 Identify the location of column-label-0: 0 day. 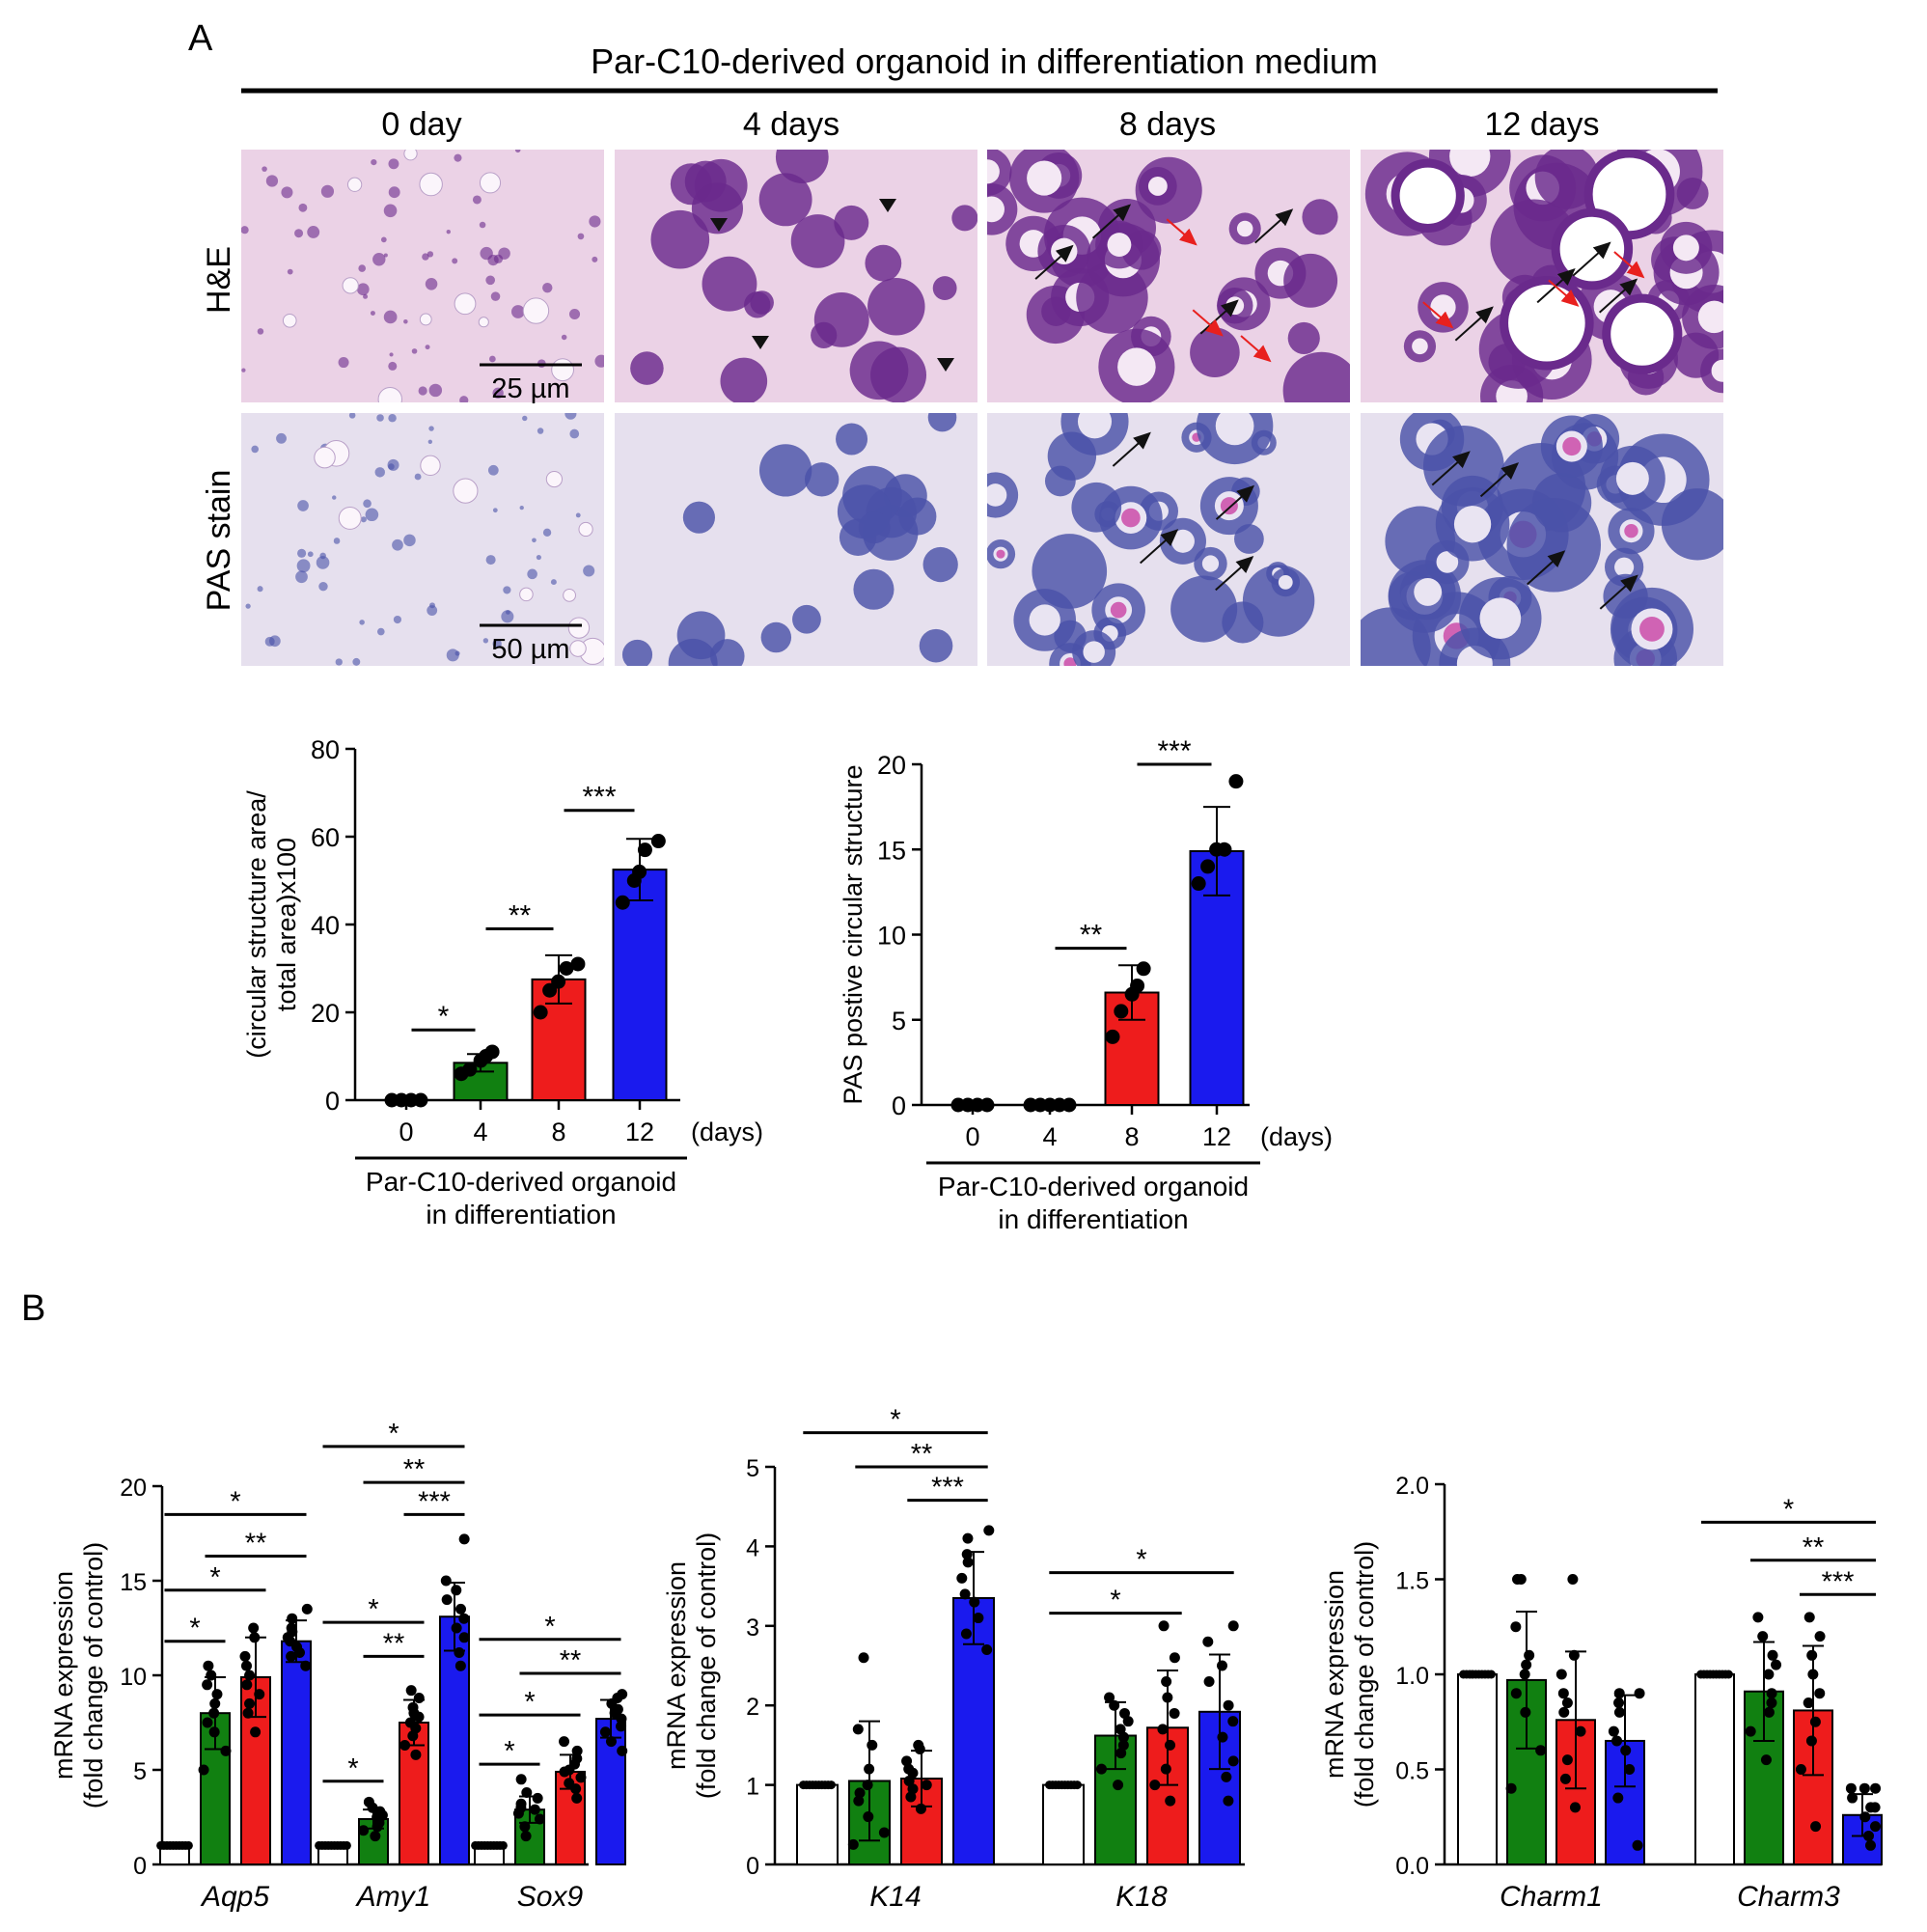
(421, 124).